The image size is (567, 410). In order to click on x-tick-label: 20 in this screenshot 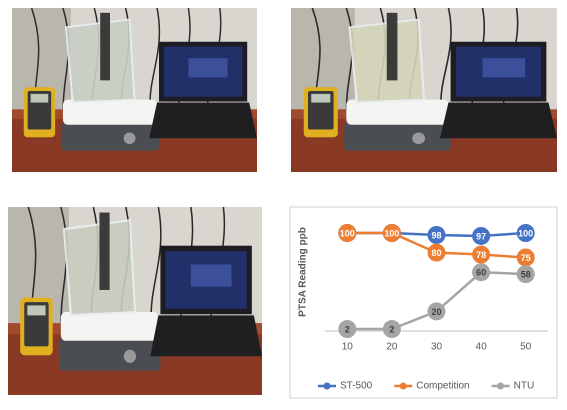, I will do `click(392, 347)`.